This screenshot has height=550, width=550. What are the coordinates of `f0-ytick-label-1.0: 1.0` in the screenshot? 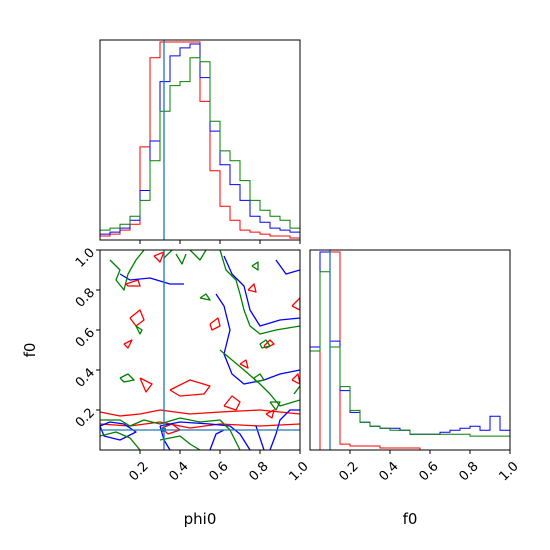 It's located at (85, 257).